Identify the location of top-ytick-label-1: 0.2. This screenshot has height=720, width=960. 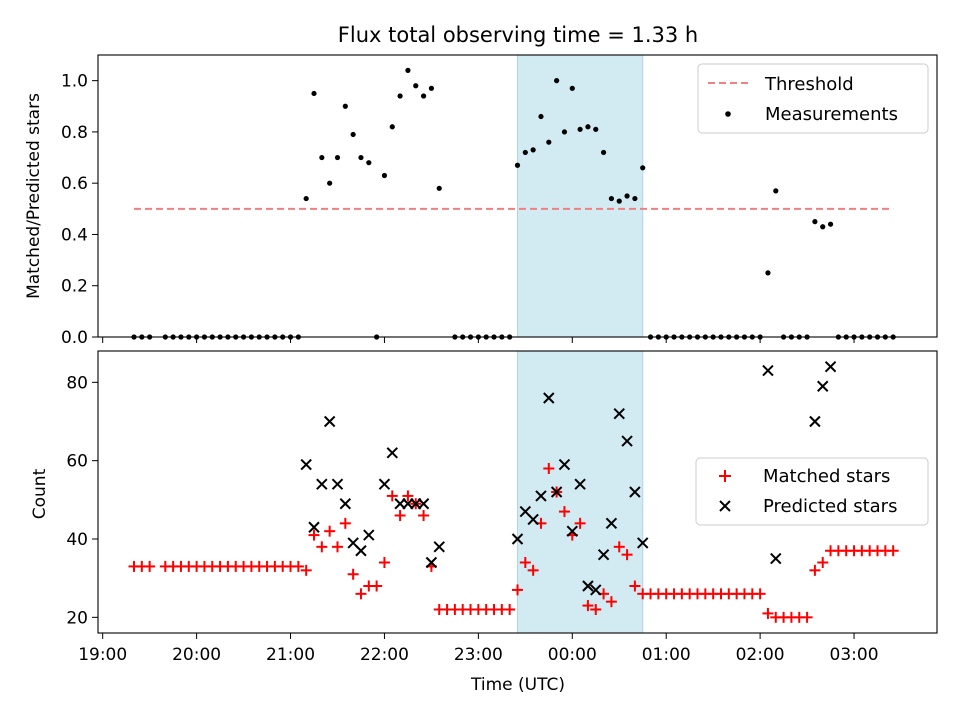
(74, 287).